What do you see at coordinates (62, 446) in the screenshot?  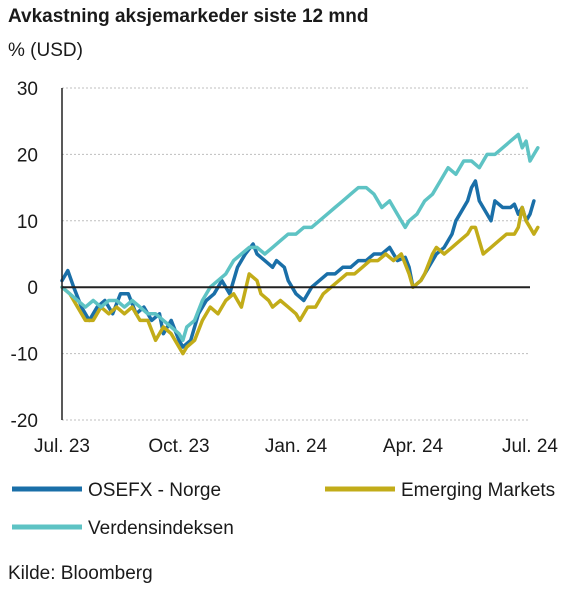 I see `x-tick-label: Jul. 23` at bounding box center [62, 446].